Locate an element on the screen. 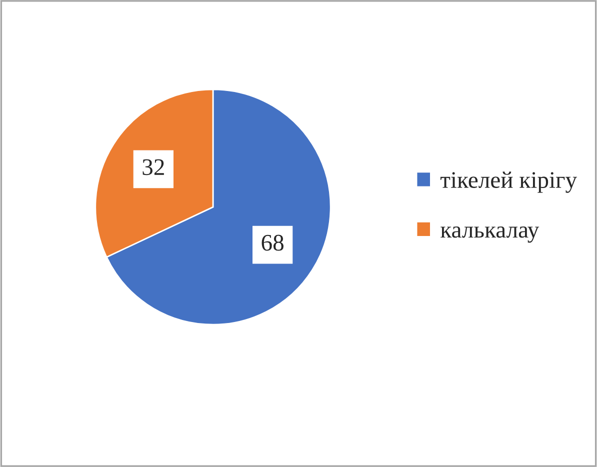 The height and width of the screenshot is (467, 597). legend-label: калькалау is located at coordinates (490, 234).